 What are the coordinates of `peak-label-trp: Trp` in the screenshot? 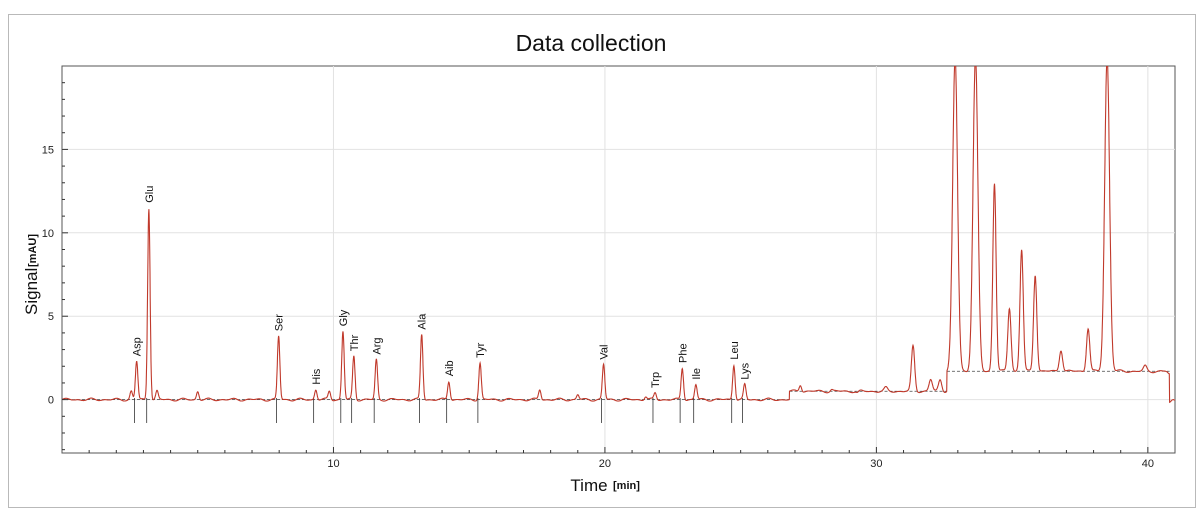 It's located at (656, 380).